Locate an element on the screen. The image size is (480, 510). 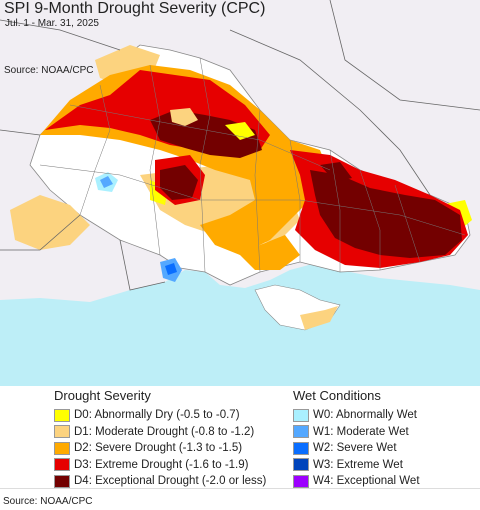
legend-label-w3: W3: Extreme Wet is located at coordinates (358, 464).